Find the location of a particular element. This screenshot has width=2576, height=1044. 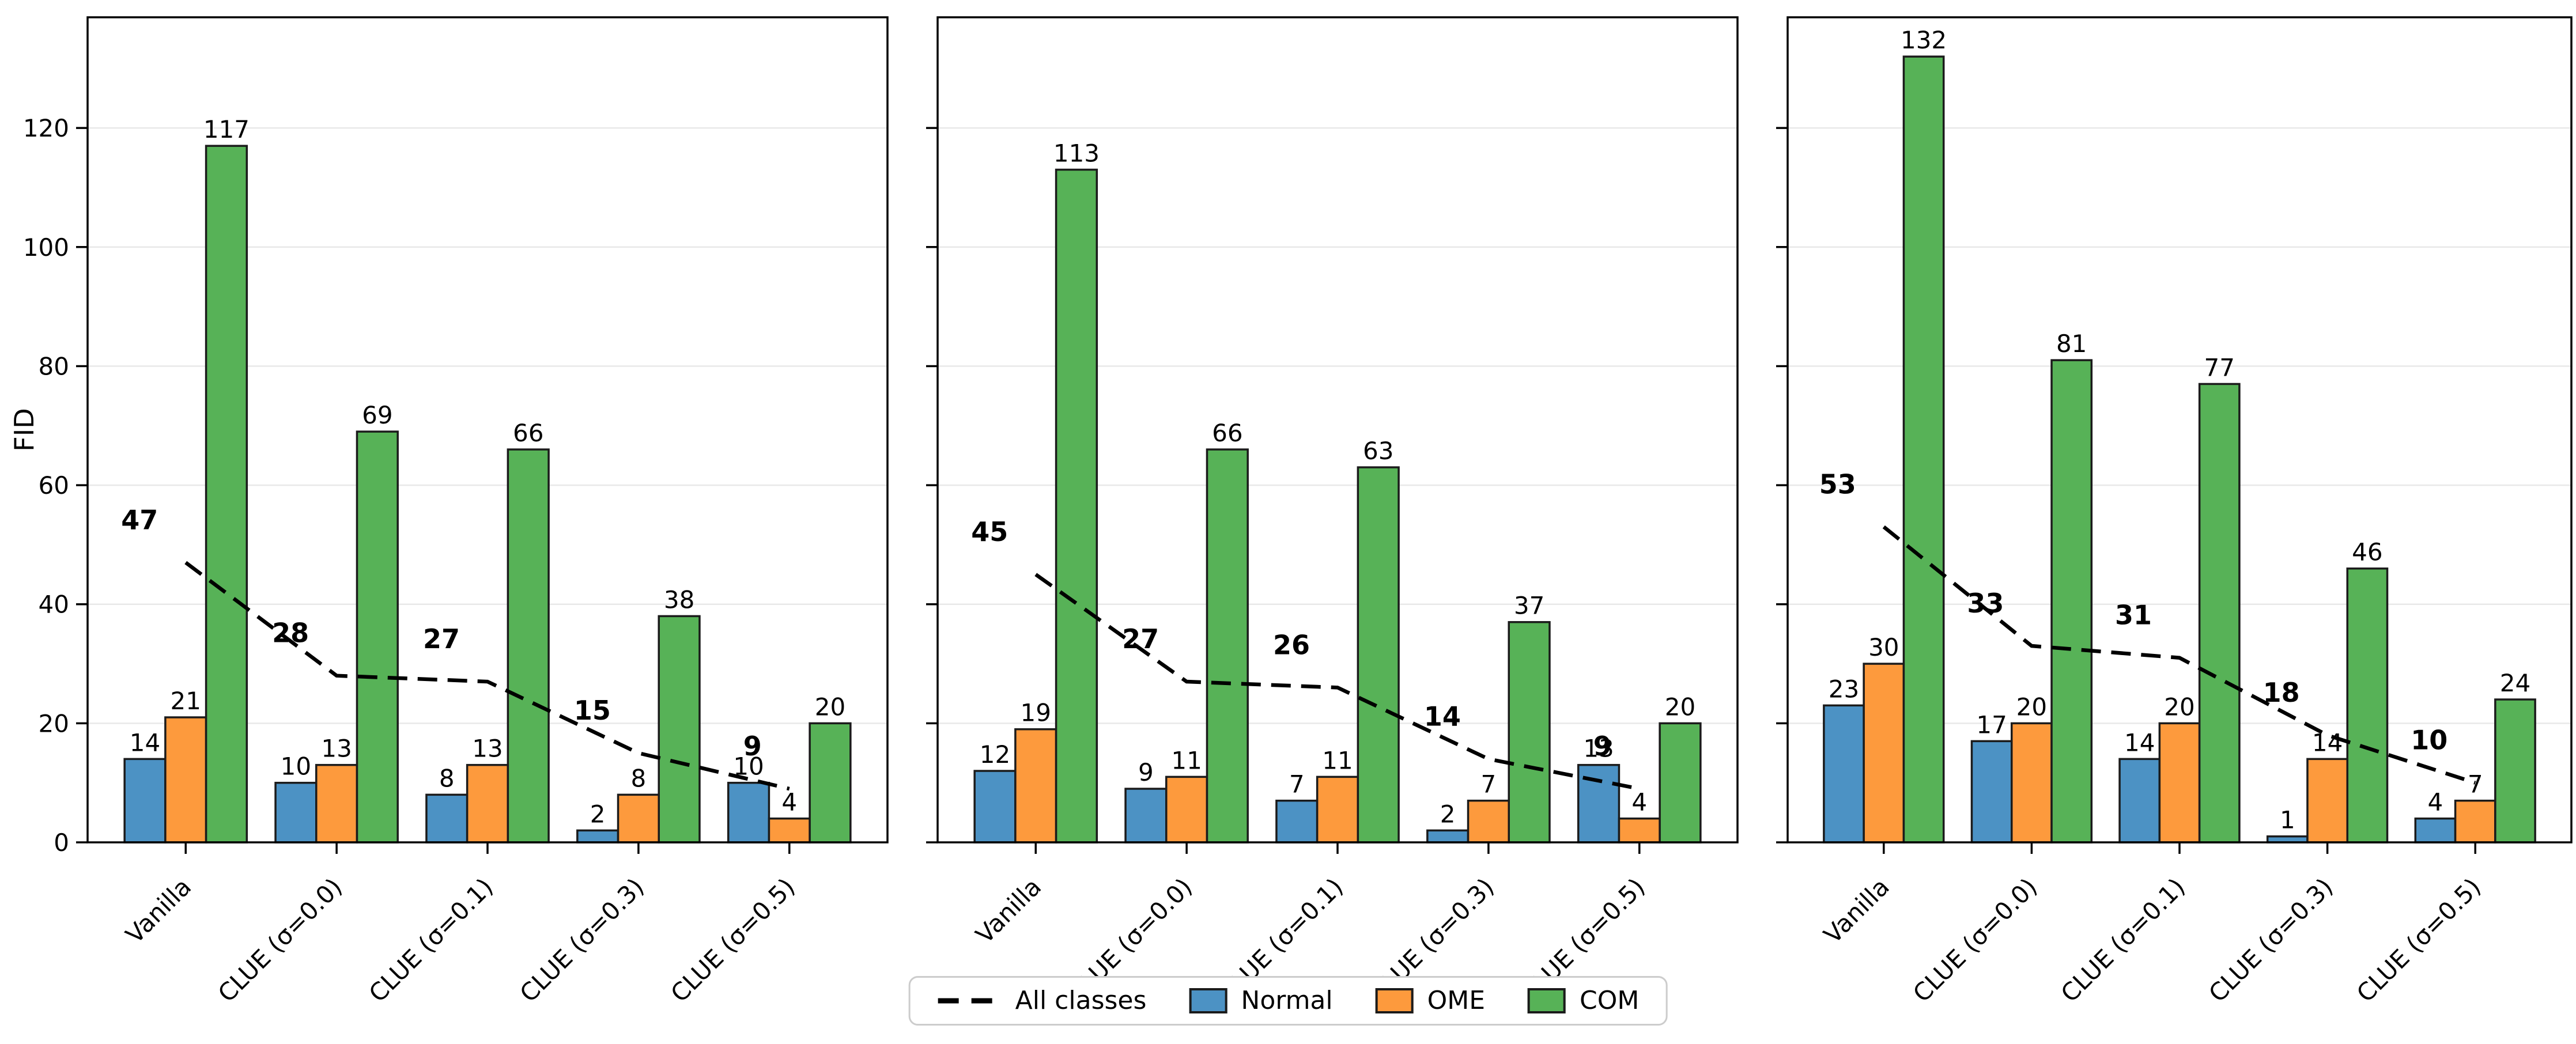

y-tick-label: 120 is located at coordinates (46, 128).